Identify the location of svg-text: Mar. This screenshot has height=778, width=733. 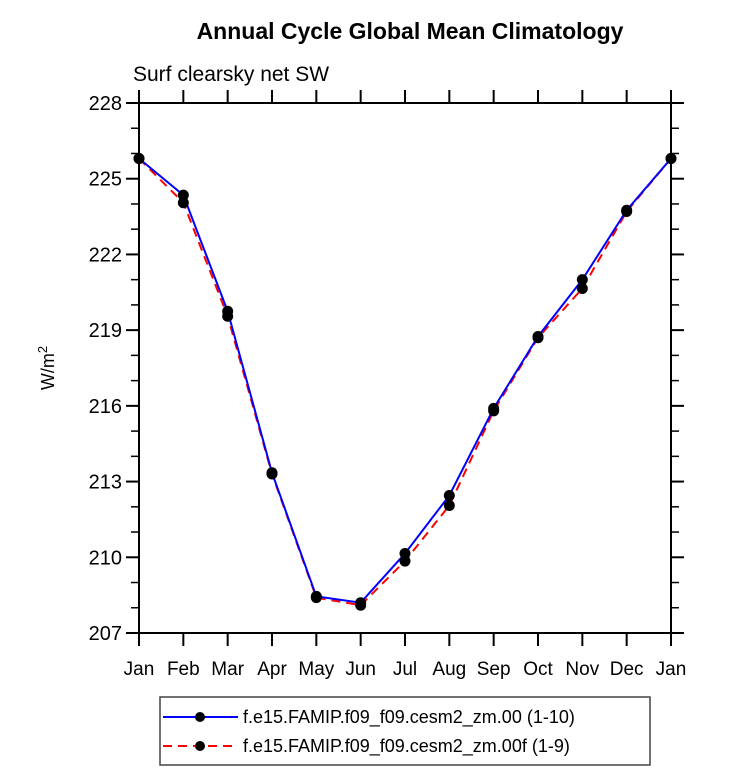
(227, 669).